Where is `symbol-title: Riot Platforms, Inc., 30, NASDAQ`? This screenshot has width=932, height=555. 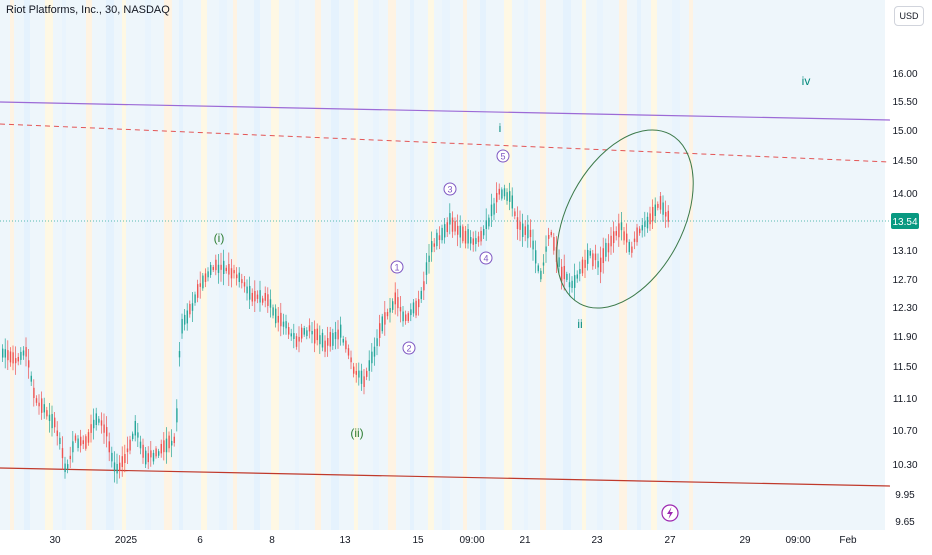
symbol-title: Riot Platforms, Inc., 30, NASDAQ is located at coordinates (88, 10).